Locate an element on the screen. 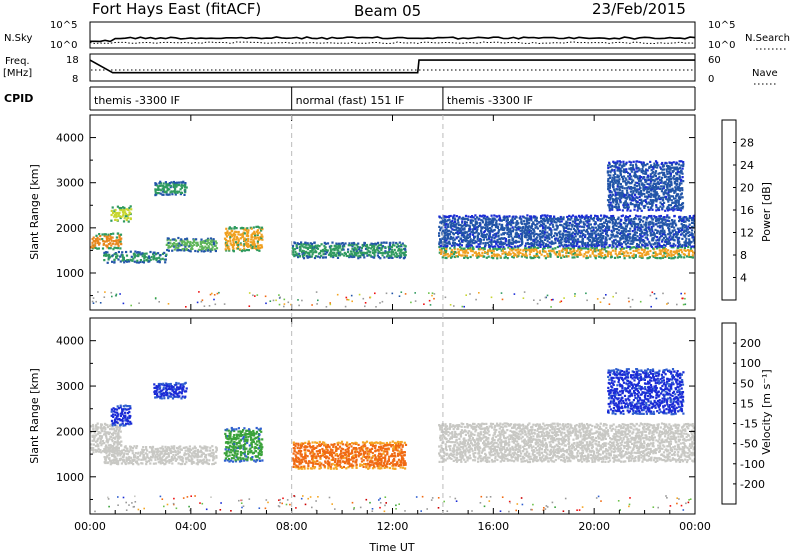 The image size is (800, 554). cpid-segment-label: normal (fast) 151 IF is located at coordinates (350, 100).